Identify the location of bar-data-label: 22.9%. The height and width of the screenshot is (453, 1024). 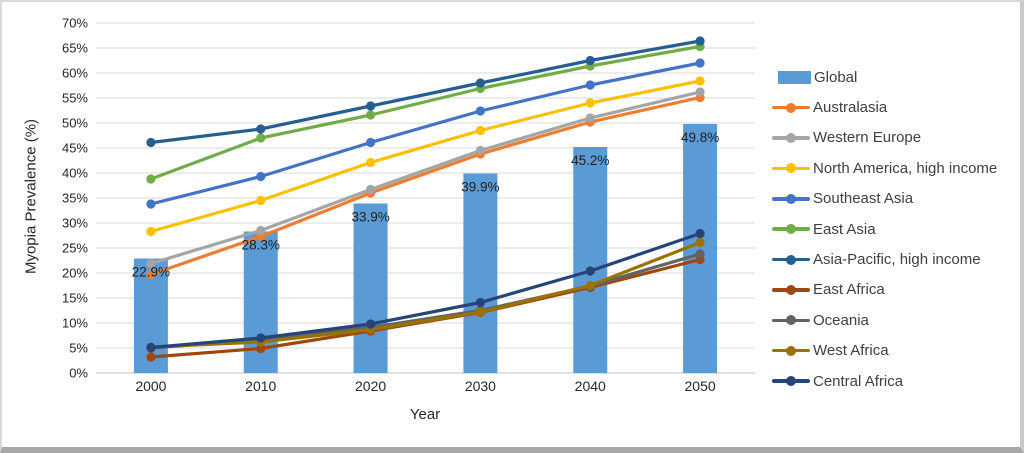
(151, 272).